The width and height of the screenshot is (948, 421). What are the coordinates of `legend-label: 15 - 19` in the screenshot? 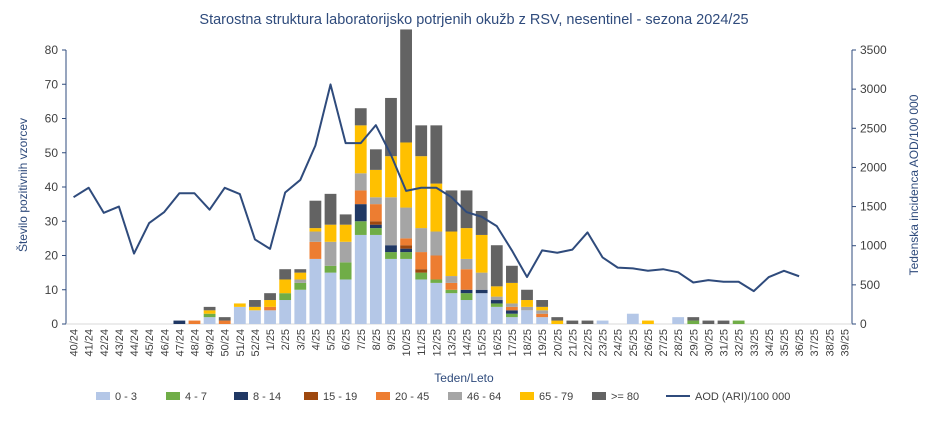 It's located at (340, 397).